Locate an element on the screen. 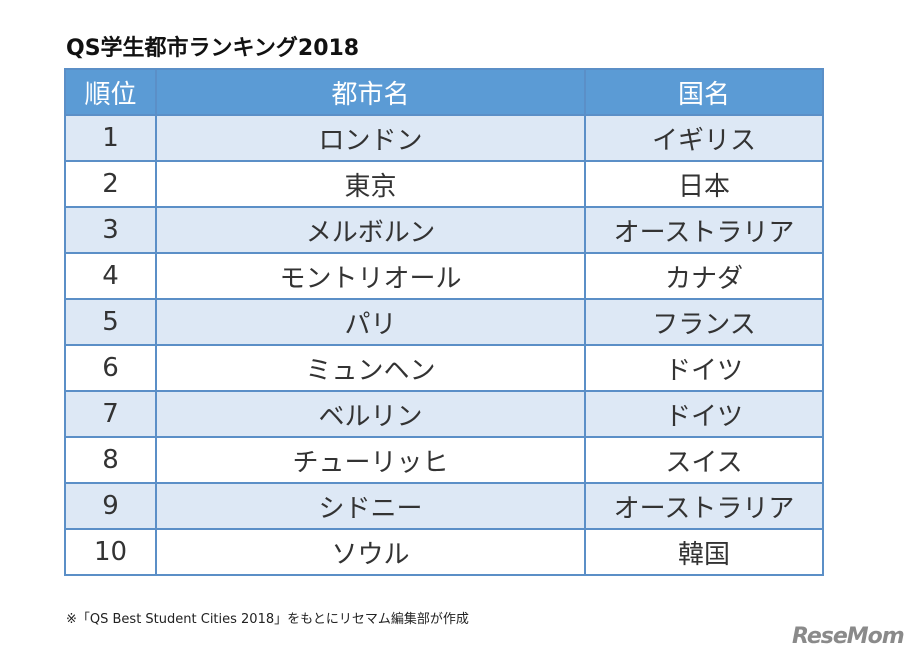 The image size is (913, 664). table-row: 6 ミュンヘン ドイツ is located at coordinates (444, 368).